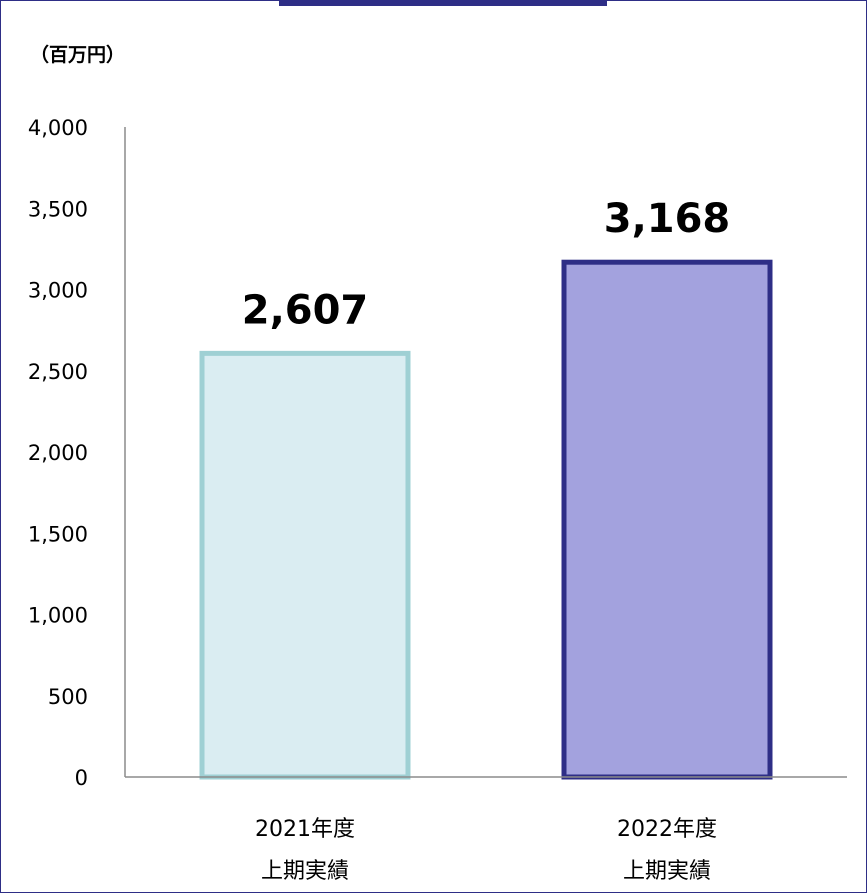  Describe the element at coordinates (58, 209) in the screenshot. I see `y-tick-label: 3,500` at that location.